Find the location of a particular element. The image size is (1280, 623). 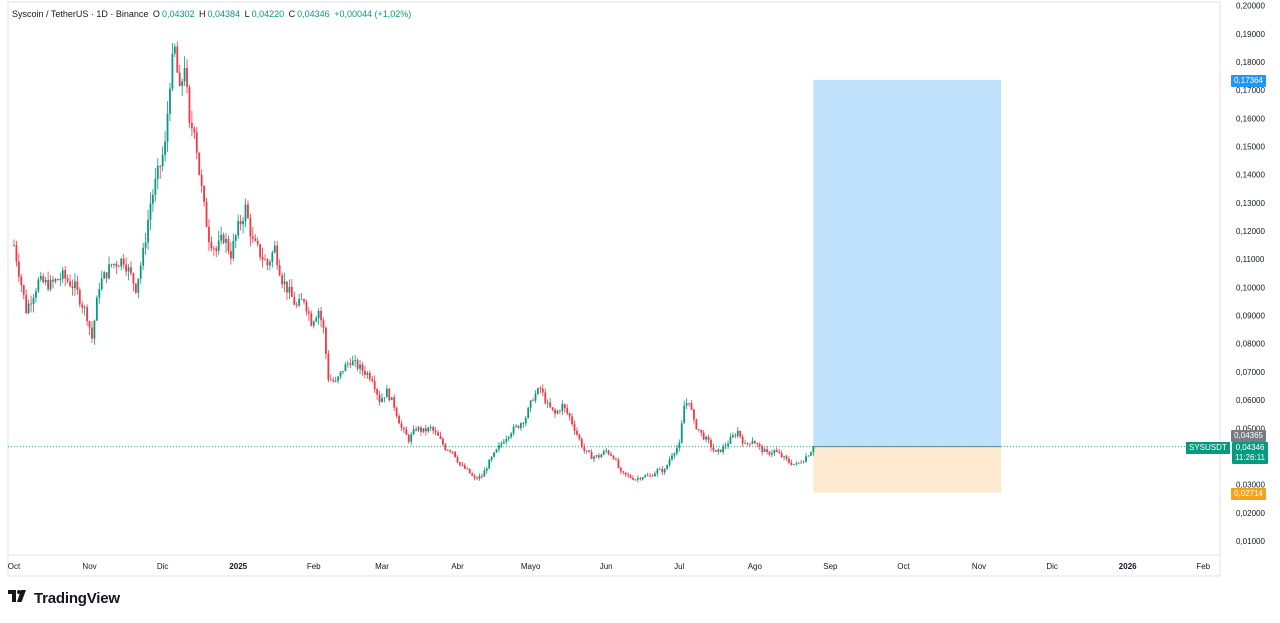

symbol-tag-text: SYSUSDT is located at coordinates (1208, 447).